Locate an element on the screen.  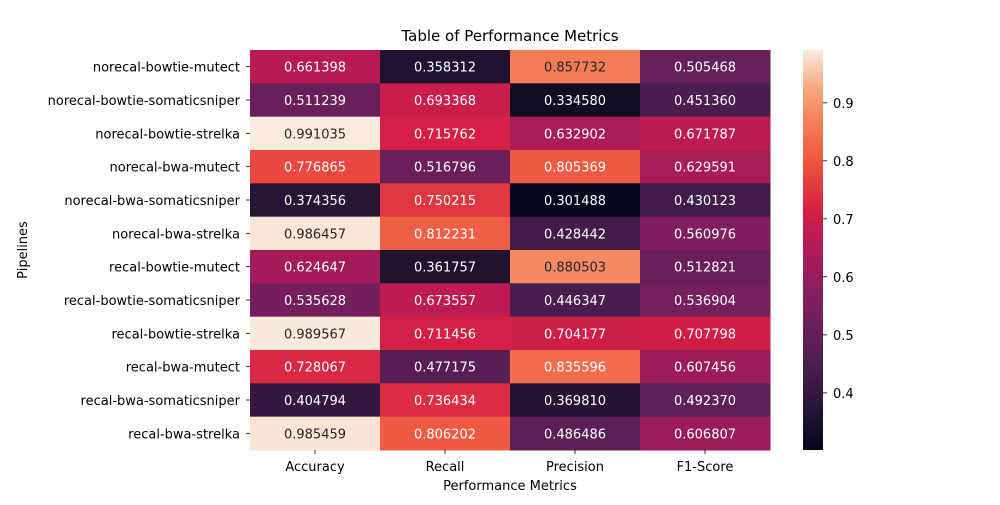
x-axis-label: Performance Metrics is located at coordinates (510, 486).